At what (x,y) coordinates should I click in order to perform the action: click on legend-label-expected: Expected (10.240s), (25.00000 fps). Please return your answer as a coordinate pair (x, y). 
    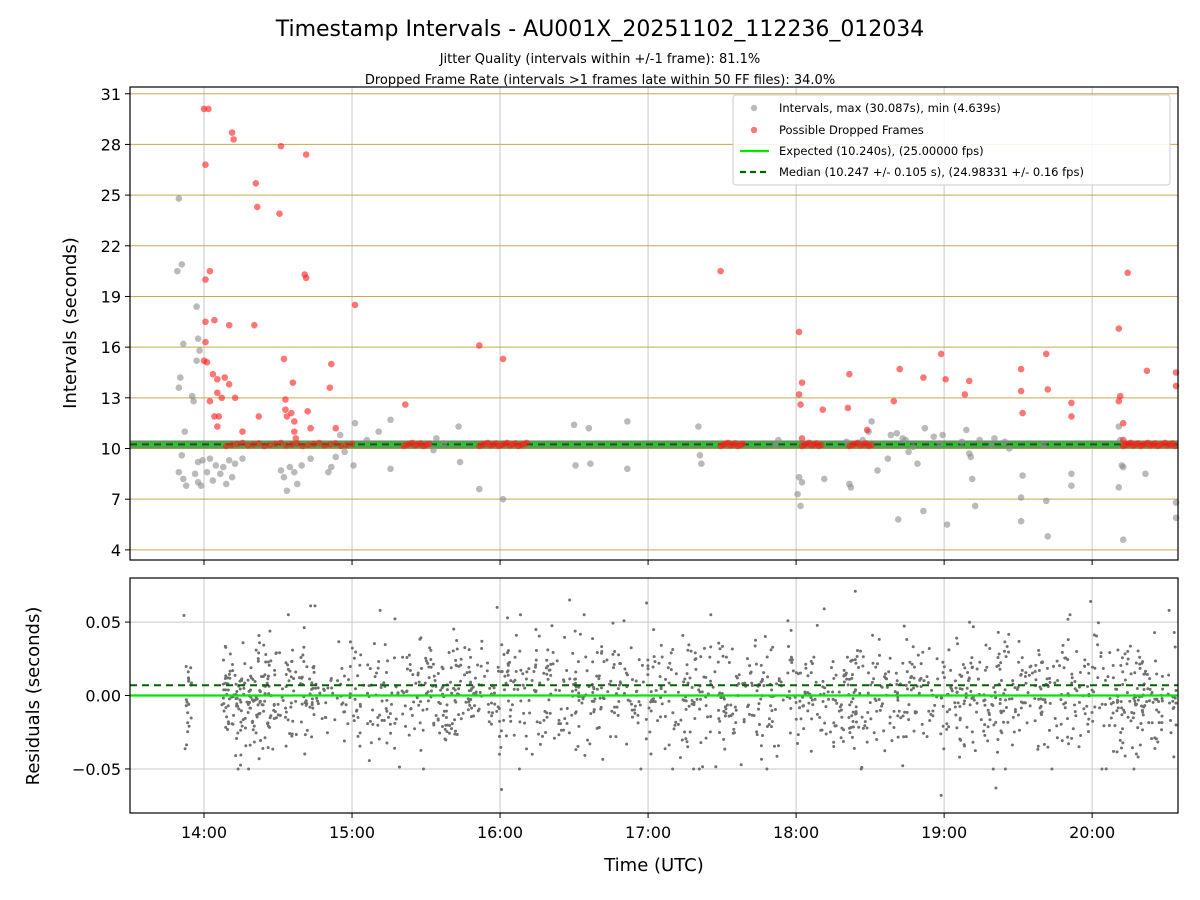
    Looking at the image, I should click on (881, 151).